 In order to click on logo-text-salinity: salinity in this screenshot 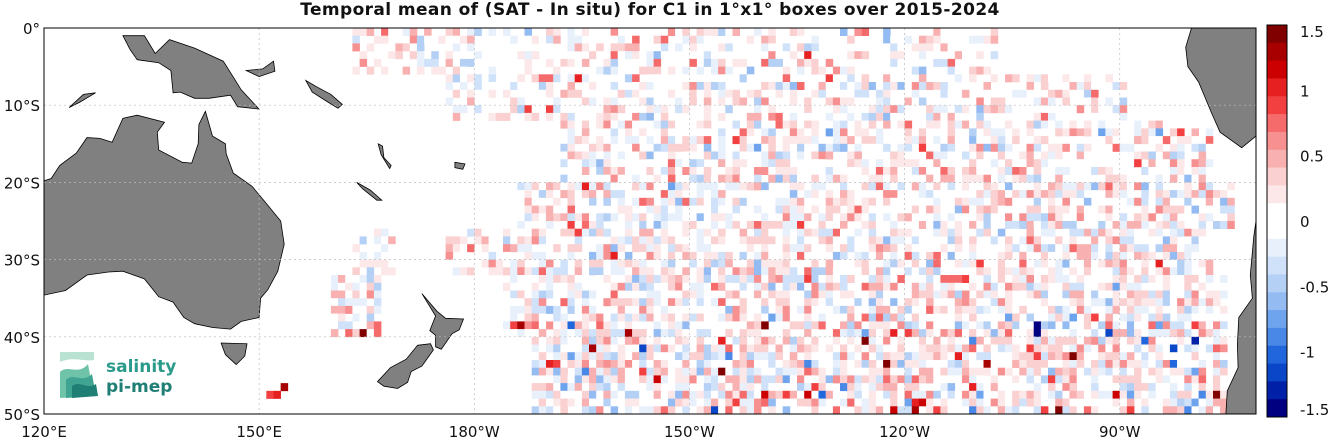, I will do `click(141, 367)`.